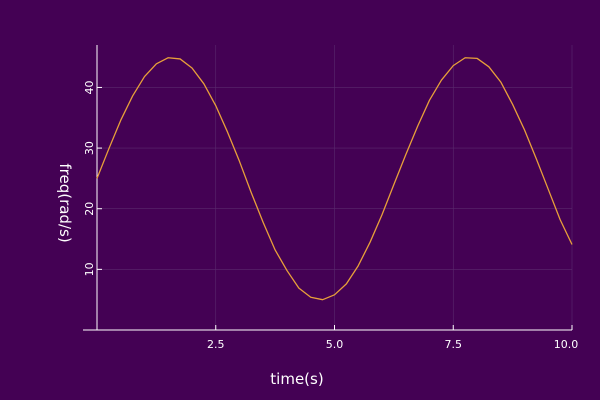 The height and width of the screenshot is (400, 600). What do you see at coordinates (454, 344) in the screenshot?
I see `x-tick-label: 7.5` at bounding box center [454, 344].